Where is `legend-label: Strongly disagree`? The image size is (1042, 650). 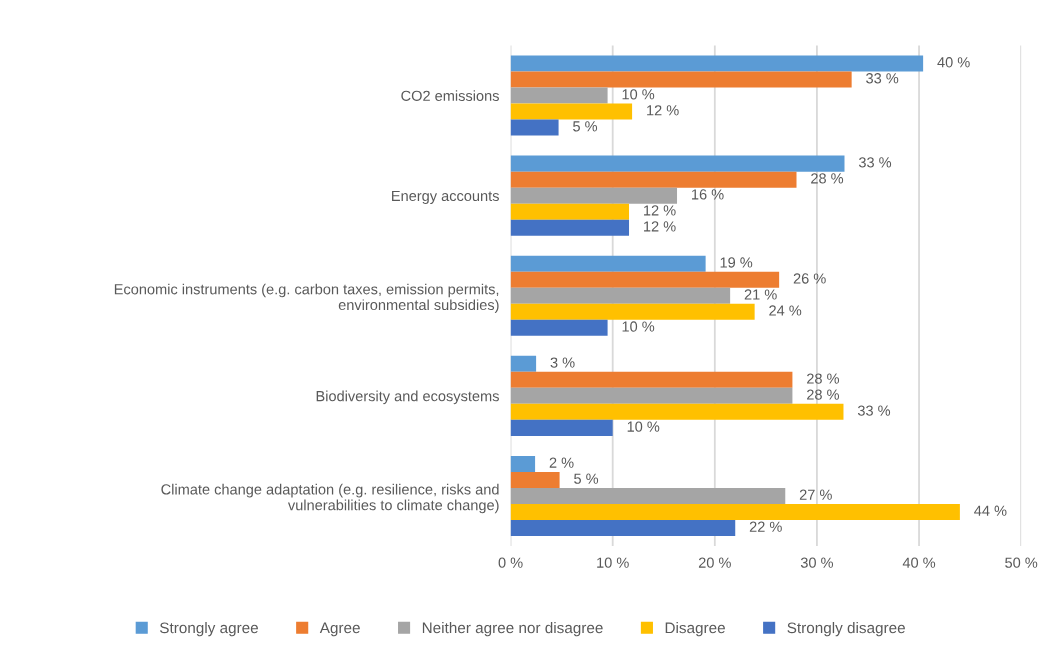 legend-label: Strongly disagree is located at coordinates (846, 629).